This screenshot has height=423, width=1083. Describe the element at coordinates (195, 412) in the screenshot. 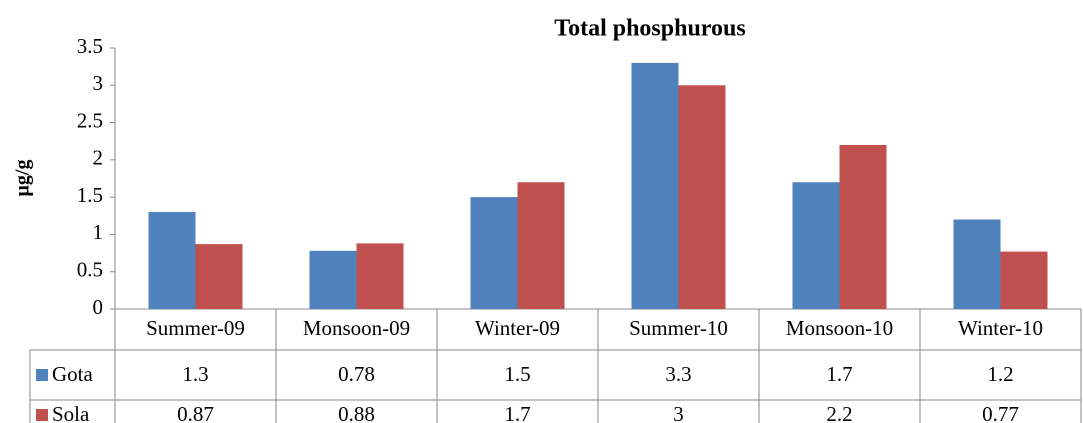

I see `table-value: 0.87` at that location.